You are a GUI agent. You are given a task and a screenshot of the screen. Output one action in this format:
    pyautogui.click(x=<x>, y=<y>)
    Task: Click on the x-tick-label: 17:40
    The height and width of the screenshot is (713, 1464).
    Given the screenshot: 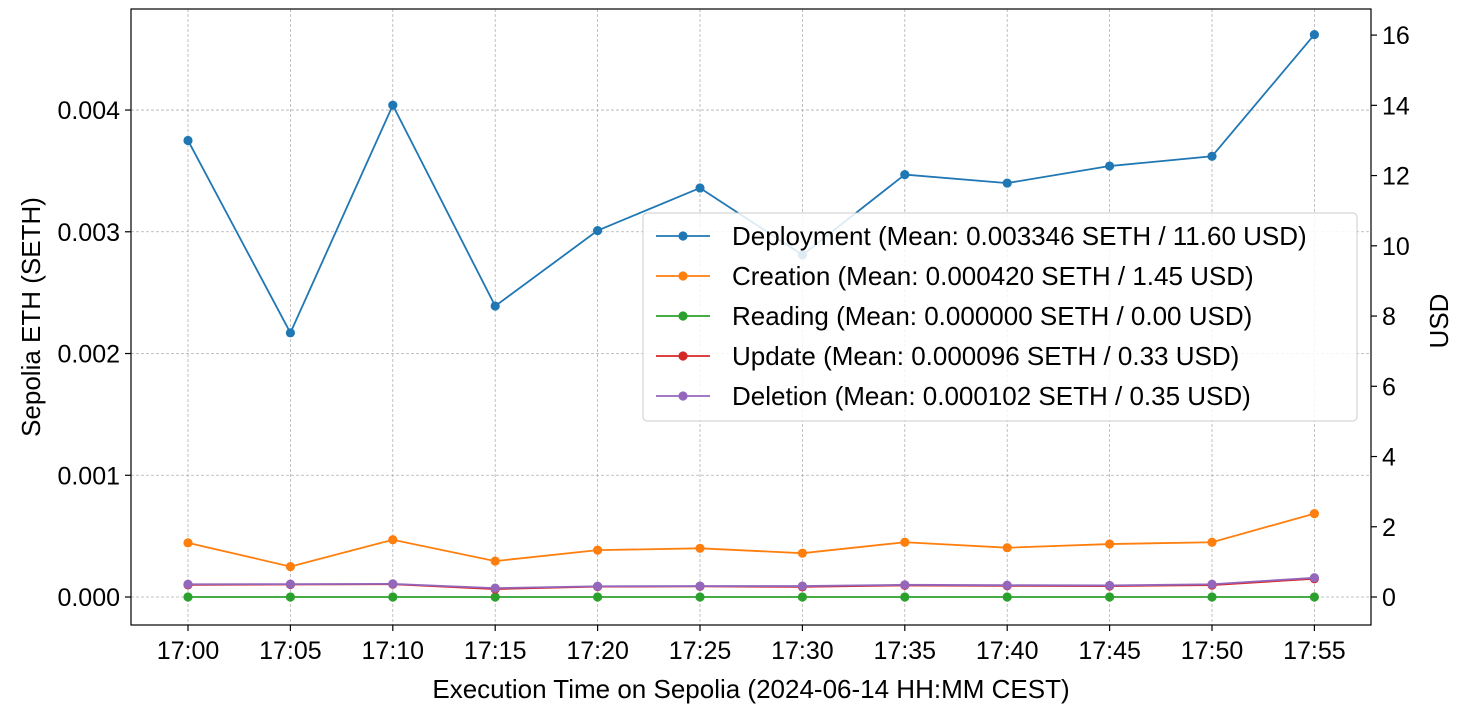 What is the action you would take?
    pyautogui.click(x=1007, y=651)
    